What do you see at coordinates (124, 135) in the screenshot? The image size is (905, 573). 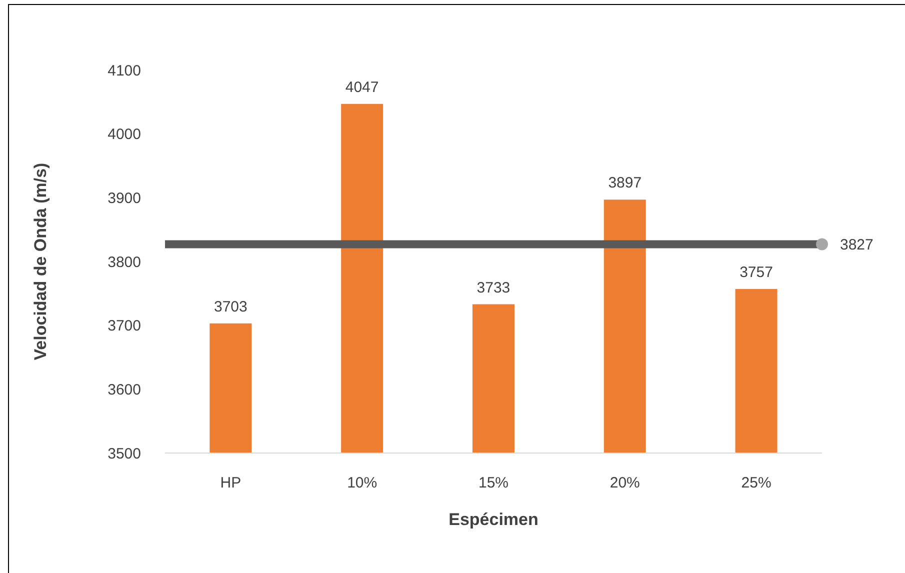 I see `y-tick-label: 4000` at bounding box center [124, 135].